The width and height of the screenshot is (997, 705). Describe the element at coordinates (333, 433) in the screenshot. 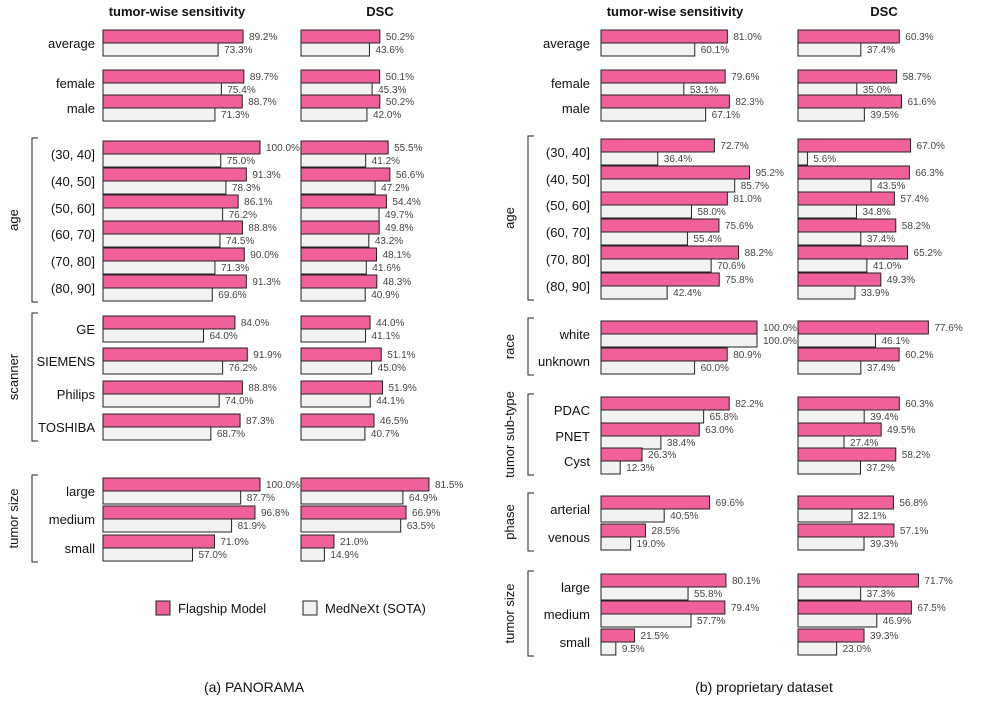

I see `bar-mednext-panorama-dsc-toshiba` at that location.